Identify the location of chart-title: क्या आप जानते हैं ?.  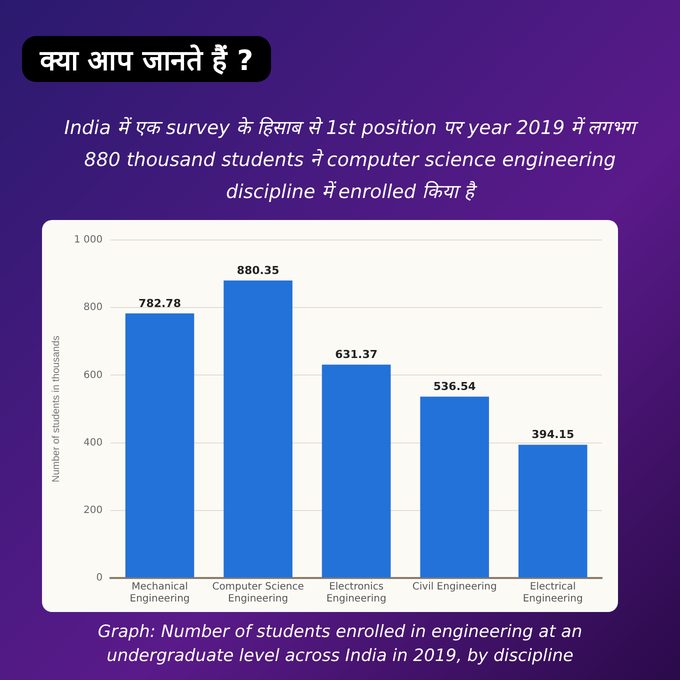
(147, 59).